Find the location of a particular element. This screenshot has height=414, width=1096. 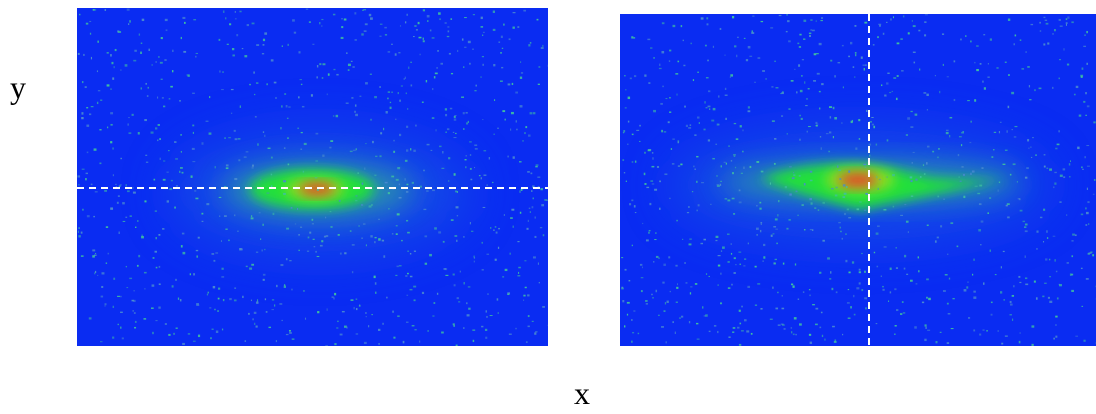

y-axis-label: y is located at coordinates (18, 87).